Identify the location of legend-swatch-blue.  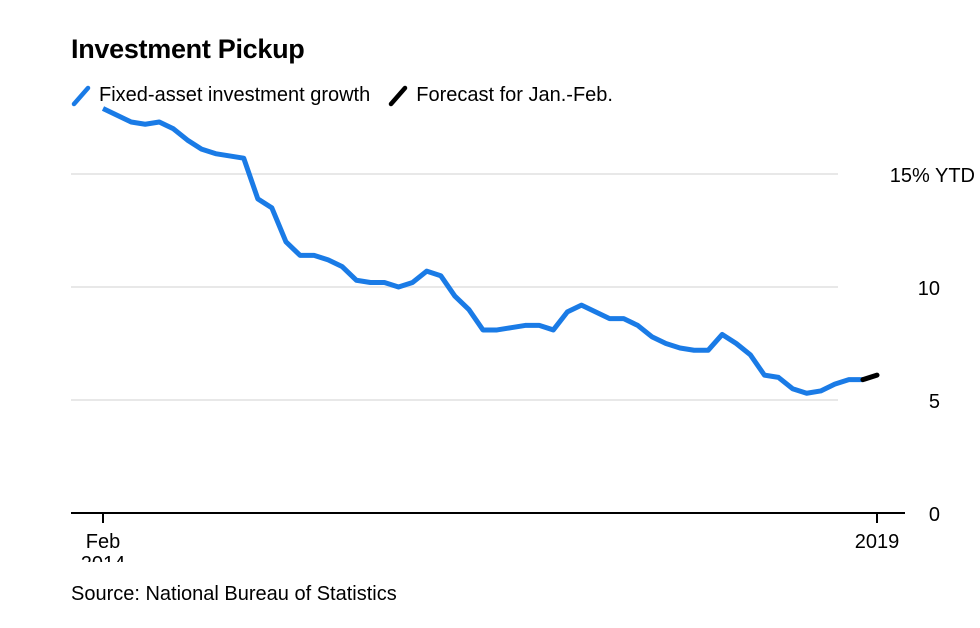
(81, 95).